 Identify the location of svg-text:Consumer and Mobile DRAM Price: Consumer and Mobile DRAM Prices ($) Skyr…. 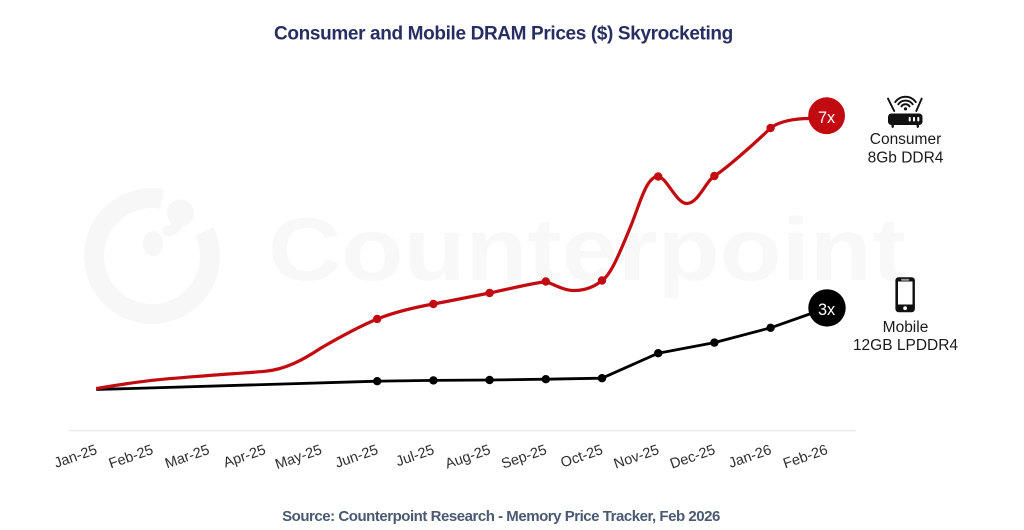
(503, 34).